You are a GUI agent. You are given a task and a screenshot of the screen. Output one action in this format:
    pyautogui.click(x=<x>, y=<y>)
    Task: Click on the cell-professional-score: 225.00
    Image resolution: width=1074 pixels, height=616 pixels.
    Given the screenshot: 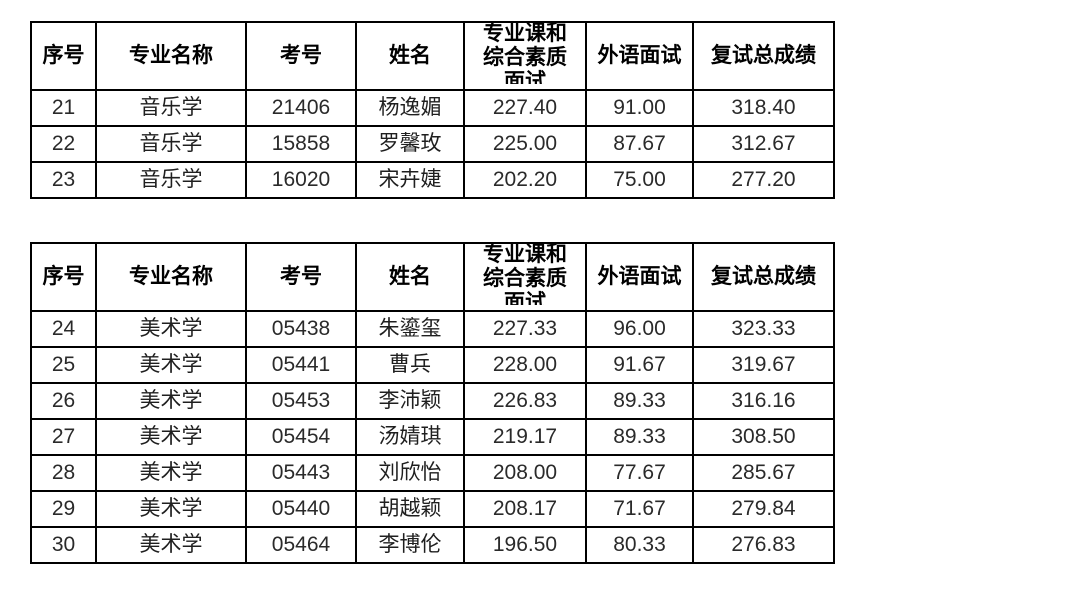 What is the action you would take?
    pyautogui.click(x=525, y=144)
    